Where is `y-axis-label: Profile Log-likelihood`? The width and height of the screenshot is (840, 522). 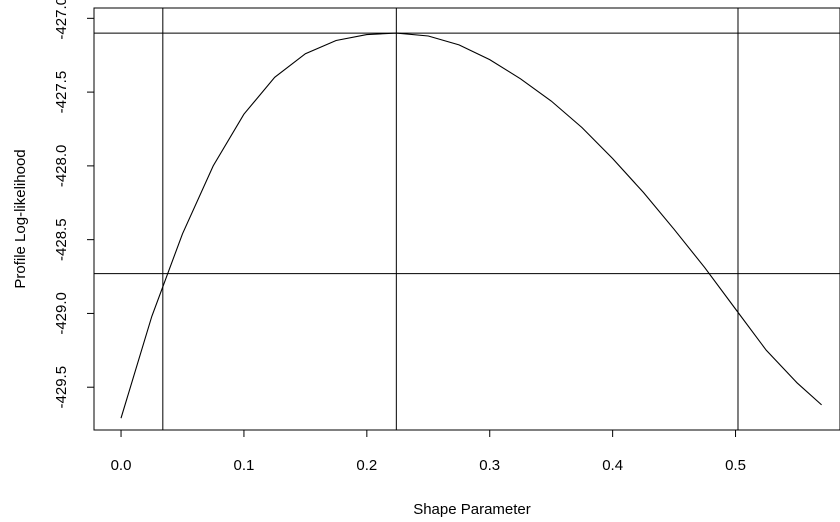 y-axis-label: Profile Log-likelihood is located at coordinates (20, 218).